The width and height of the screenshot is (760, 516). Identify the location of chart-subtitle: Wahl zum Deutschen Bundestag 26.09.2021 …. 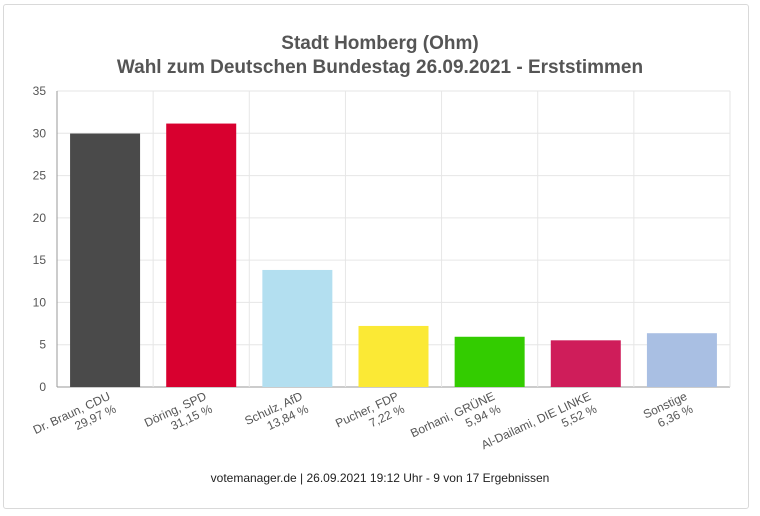
(380, 67).